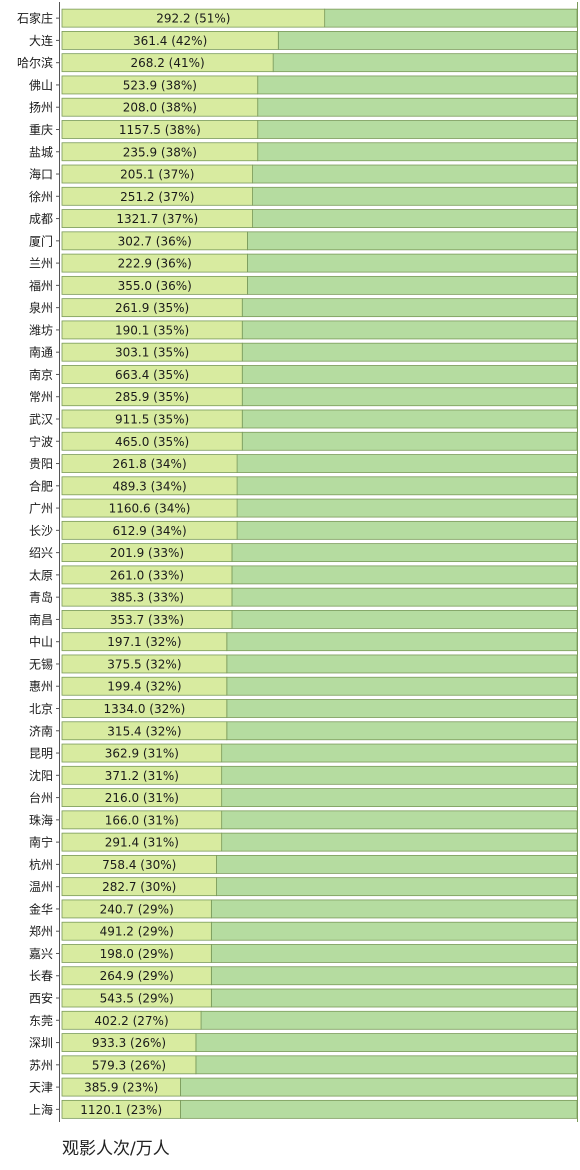 This screenshot has width=580, height=1170. Describe the element at coordinates (167, 63) in the screenshot. I see `data-label: 268.2 (41%)` at that location.